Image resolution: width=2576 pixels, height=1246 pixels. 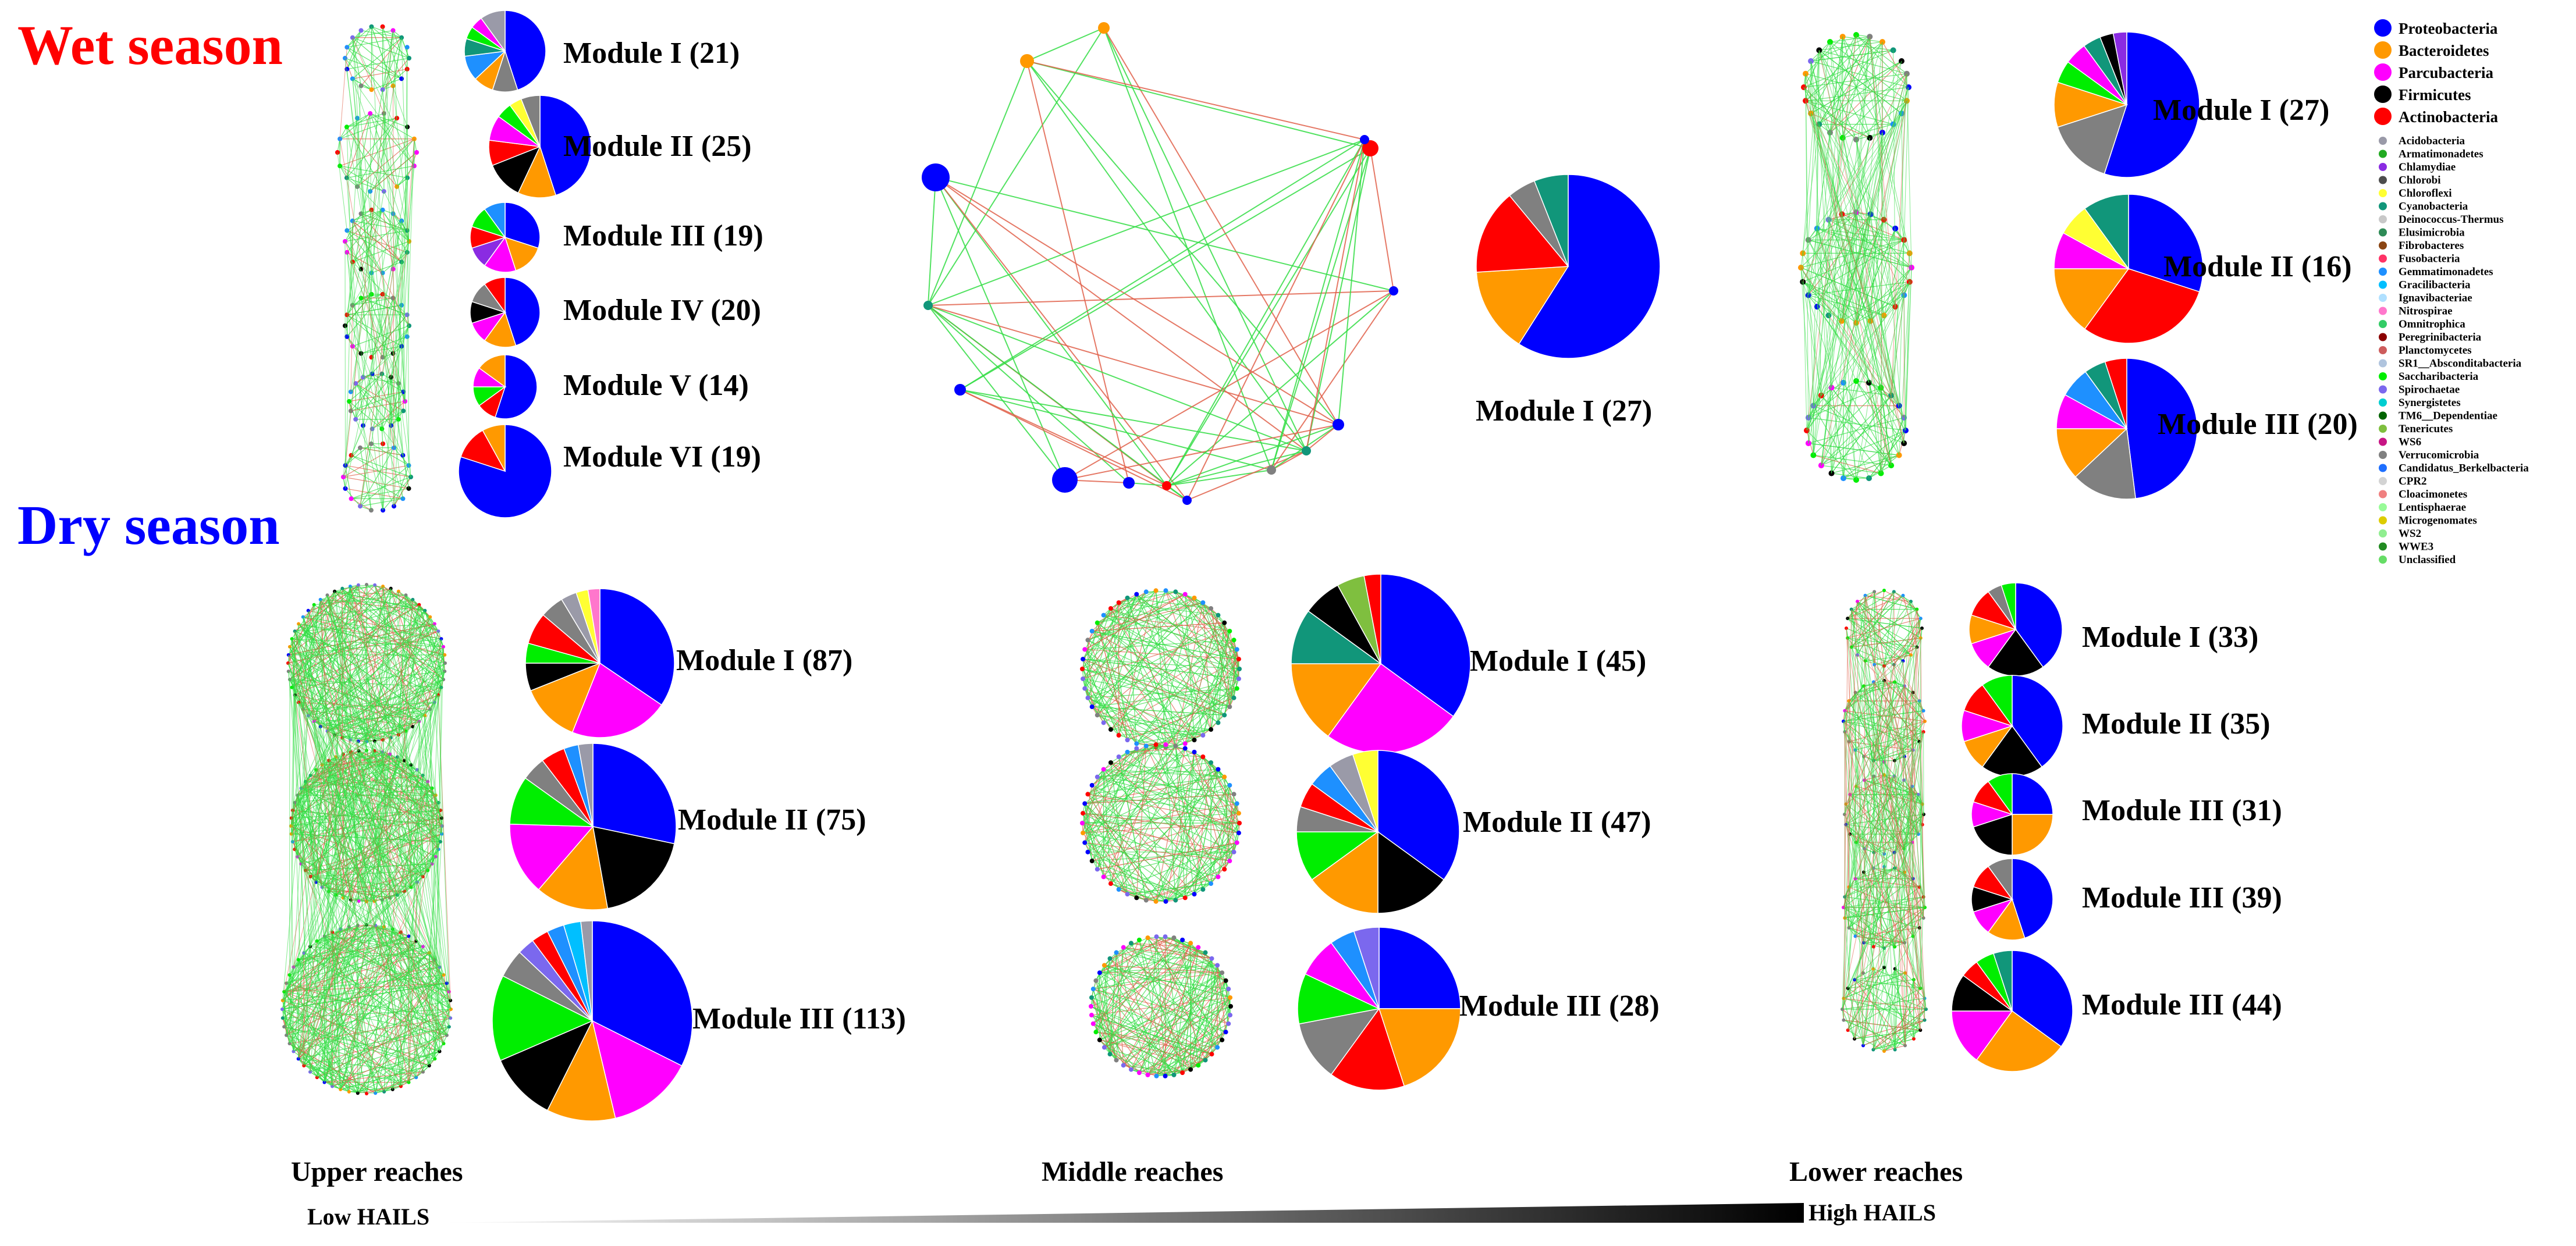 What do you see at coordinates (2202, 269) in the screenshot?
I see `module-pie: Module II (16)` at bounding box center [2202, 269].